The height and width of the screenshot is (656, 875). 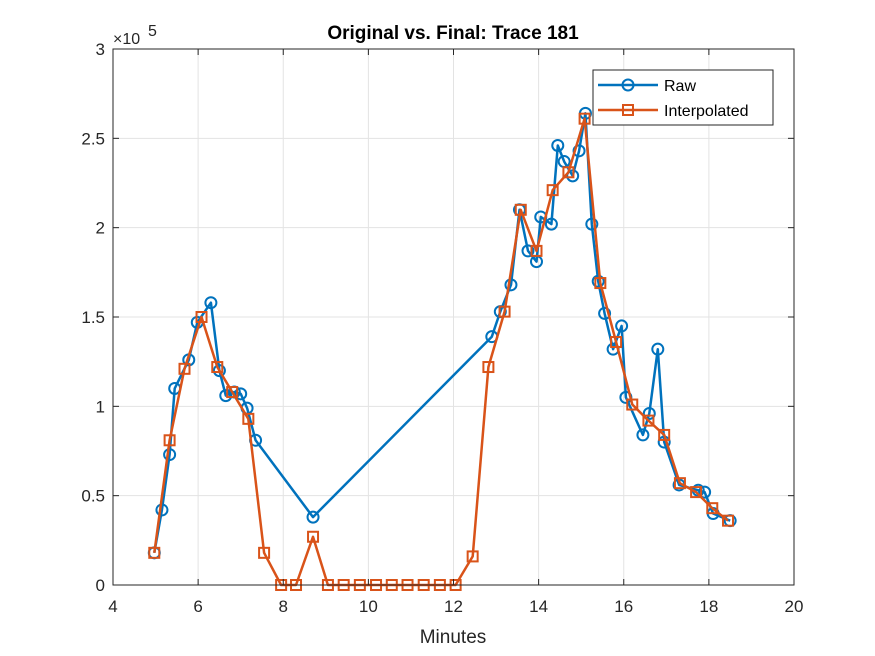 What do you see at coordinates (794, 606) in the screenshot?
I see `x-tick-label: 20` at bounding box center [794, 606].